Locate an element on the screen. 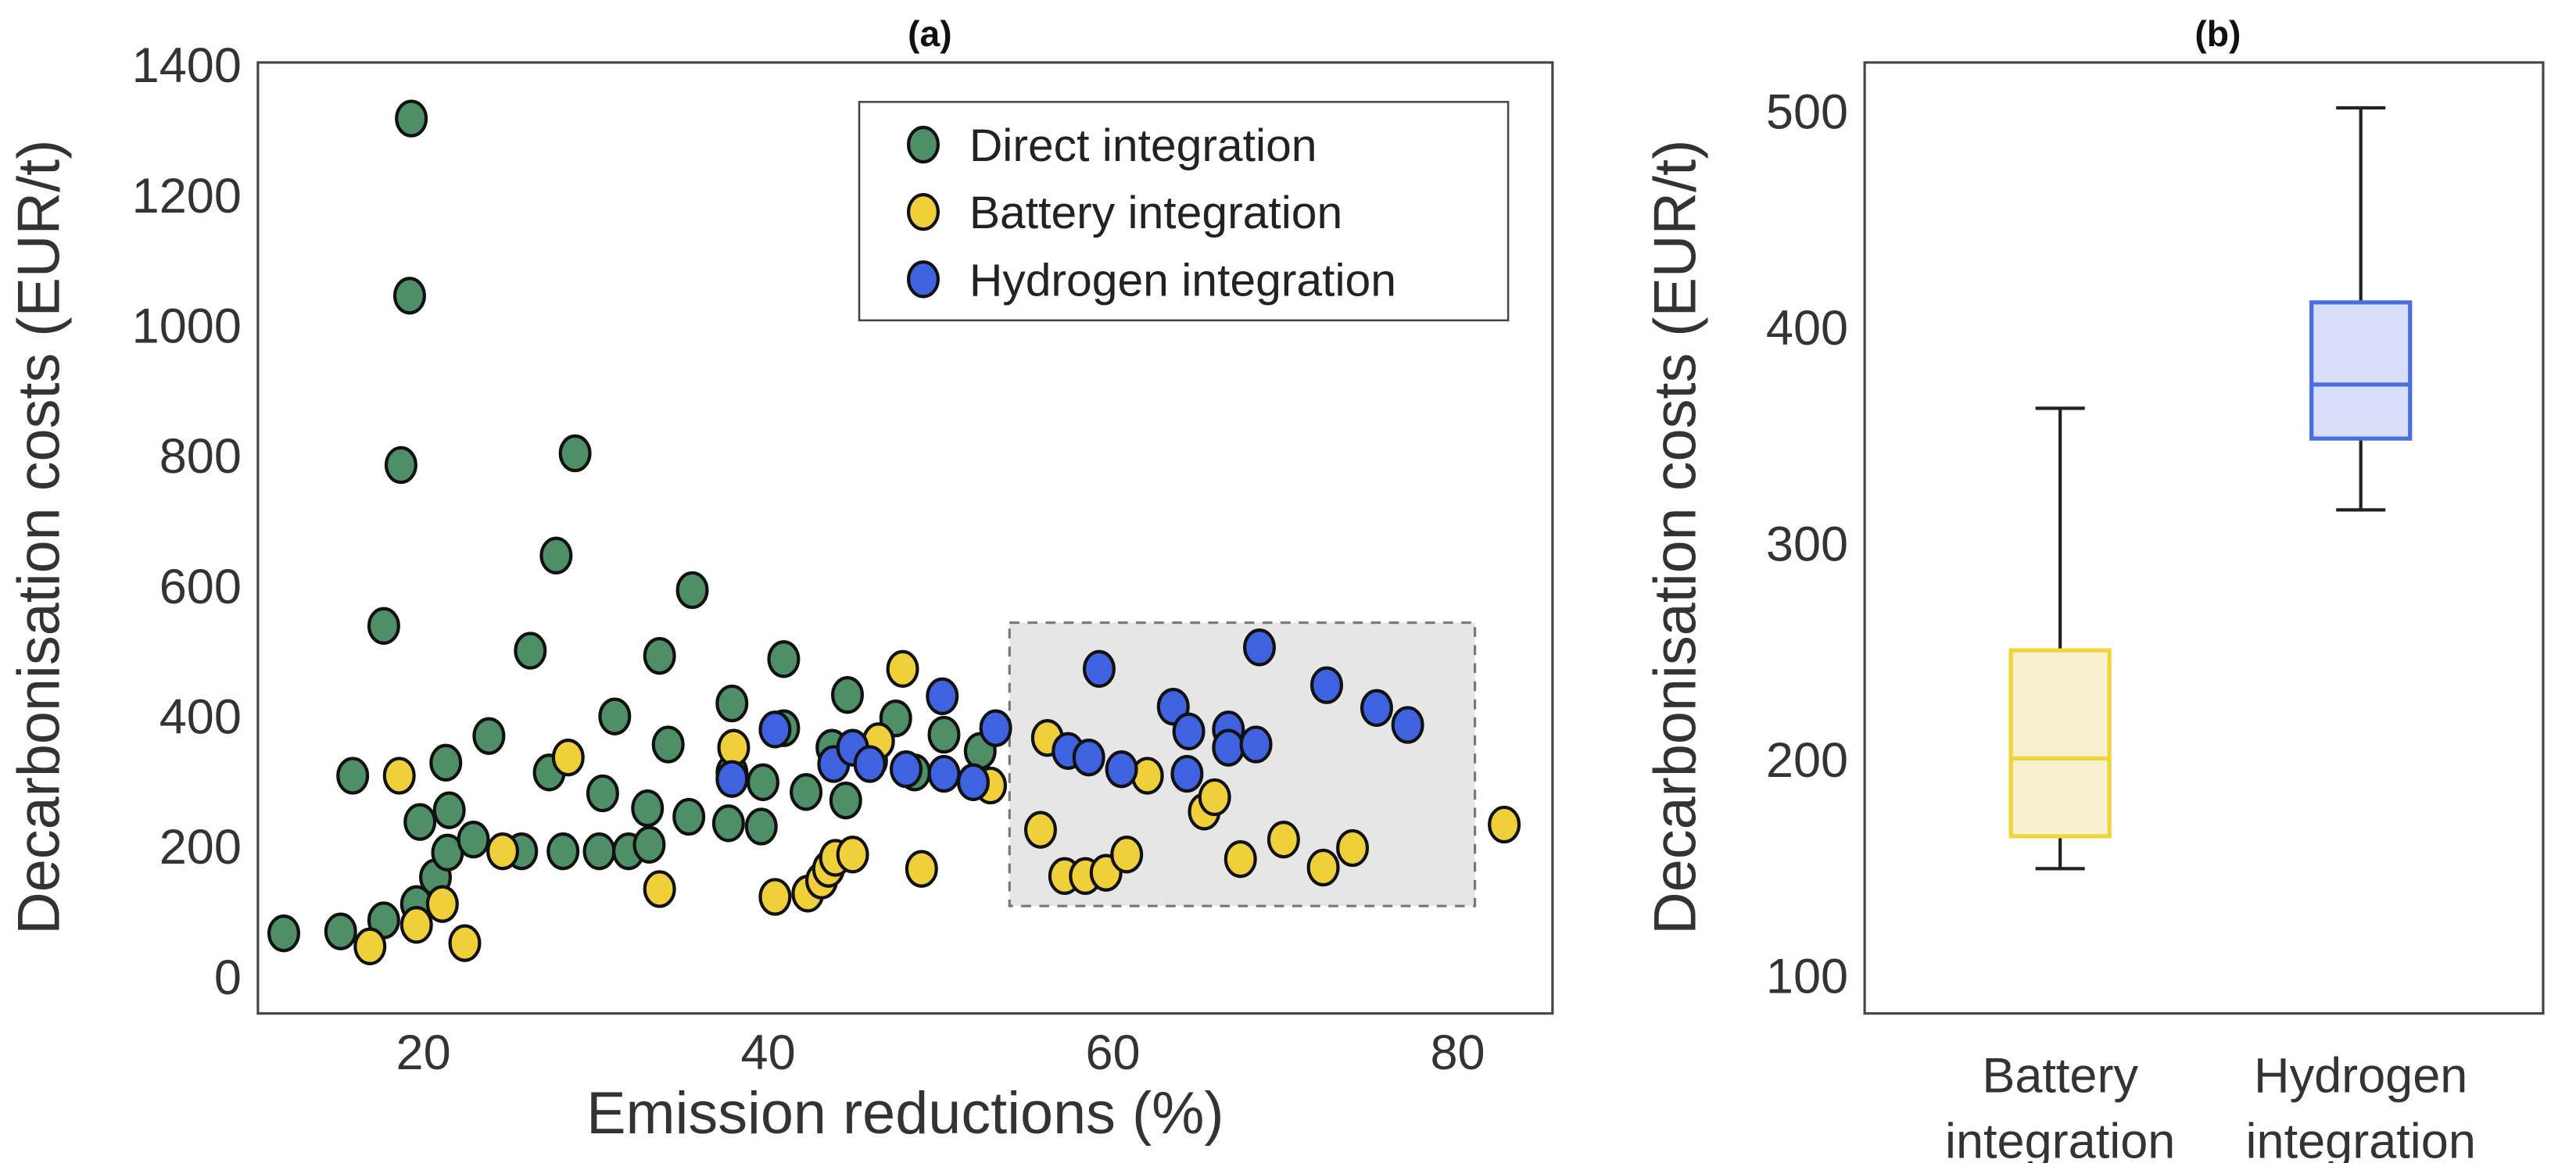 The image size is (2576, 1163). y-tick-label: 1000 is located at coordinates (187, 326).